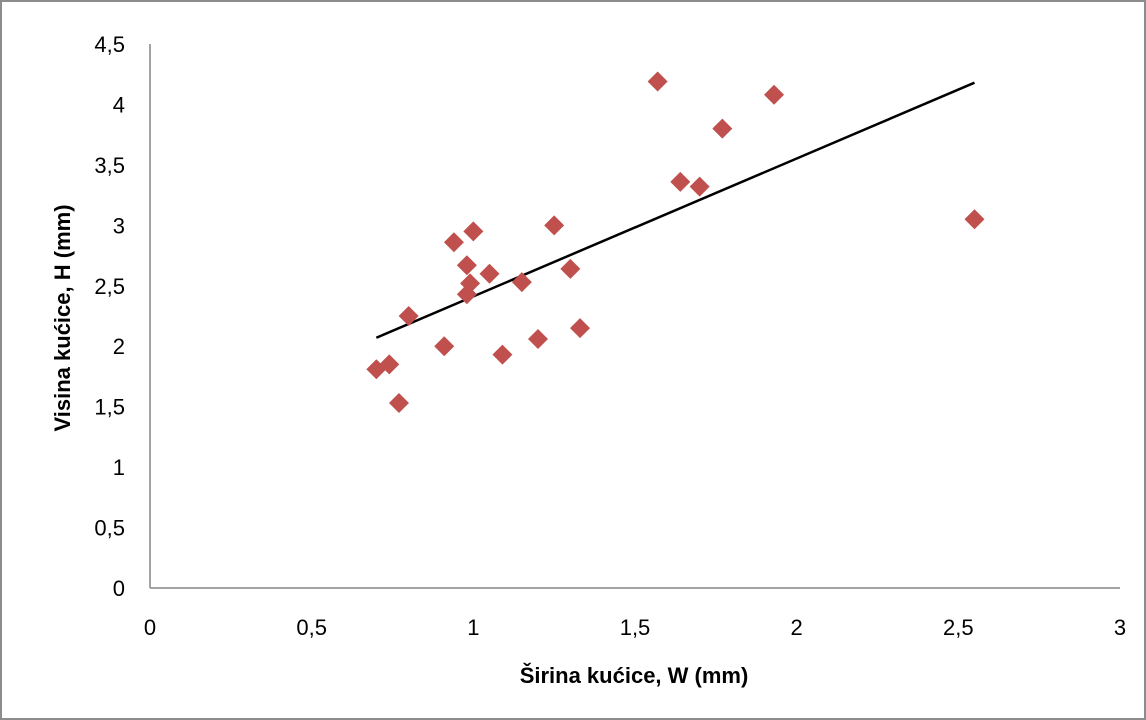 This screenshot has height=720, width=1146. What do you see at coordinates (1120, 627) in the screenshot?
I see `x-tick-label: 3` at bounding box center [1120, 627].